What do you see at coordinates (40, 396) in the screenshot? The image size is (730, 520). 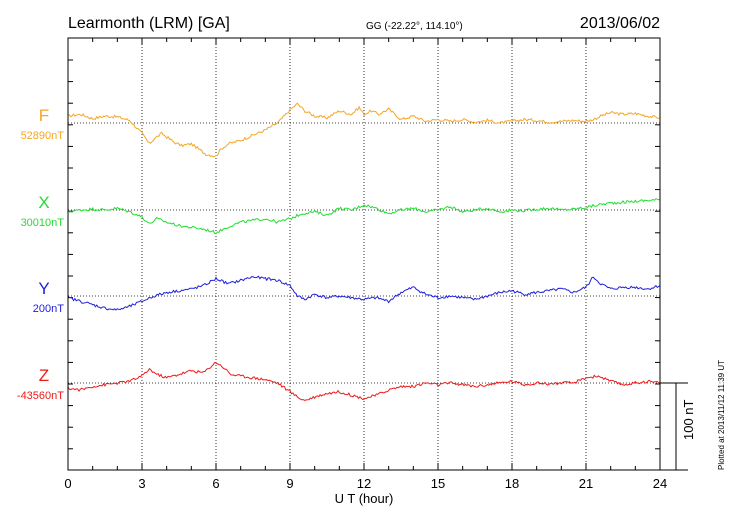 I see `baseline-label-z: -43560nT` at bounding box center [40, 396].